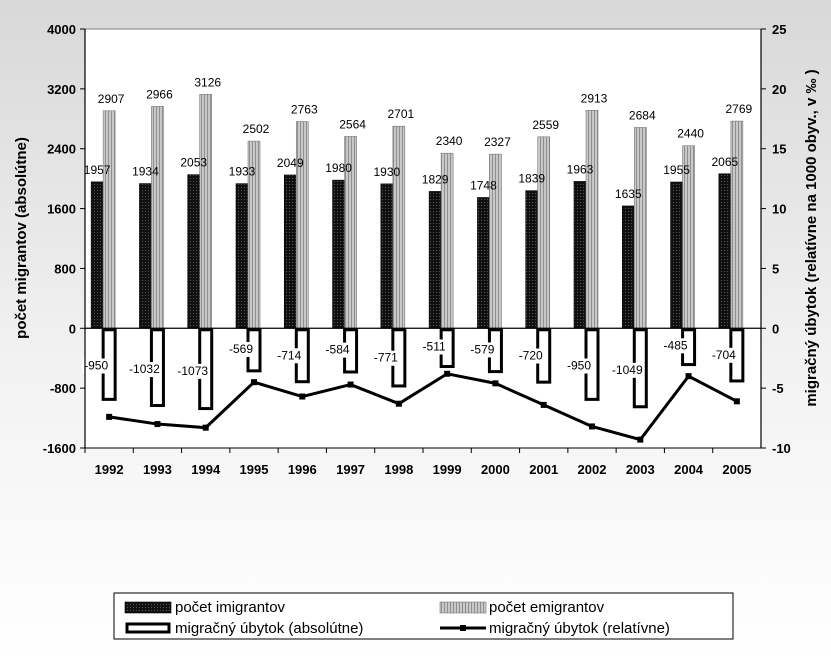 This screenshot has width=831, height=660. I want to click on label-emigranti-1992: 2907, so click(111, 99).